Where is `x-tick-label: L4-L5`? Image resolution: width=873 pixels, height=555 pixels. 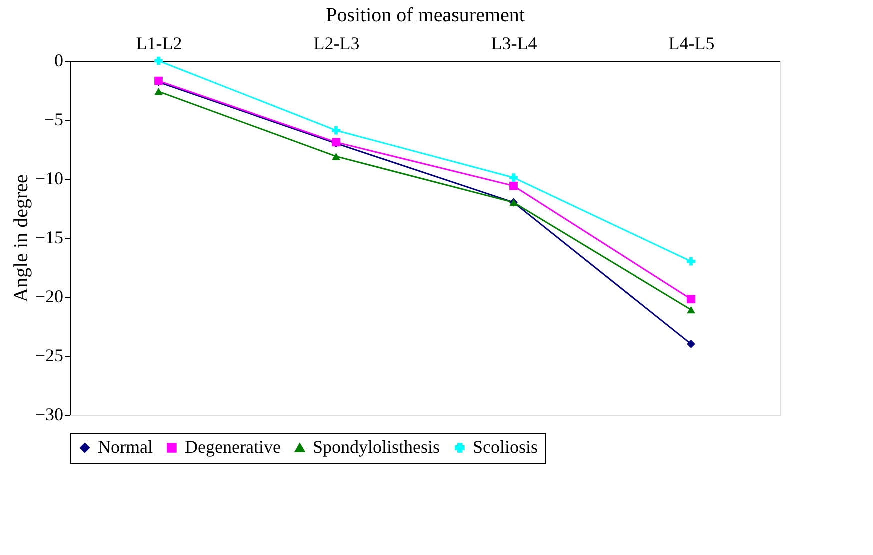 x-tick-label: L4-L5 is located at coordinates (691, 44).